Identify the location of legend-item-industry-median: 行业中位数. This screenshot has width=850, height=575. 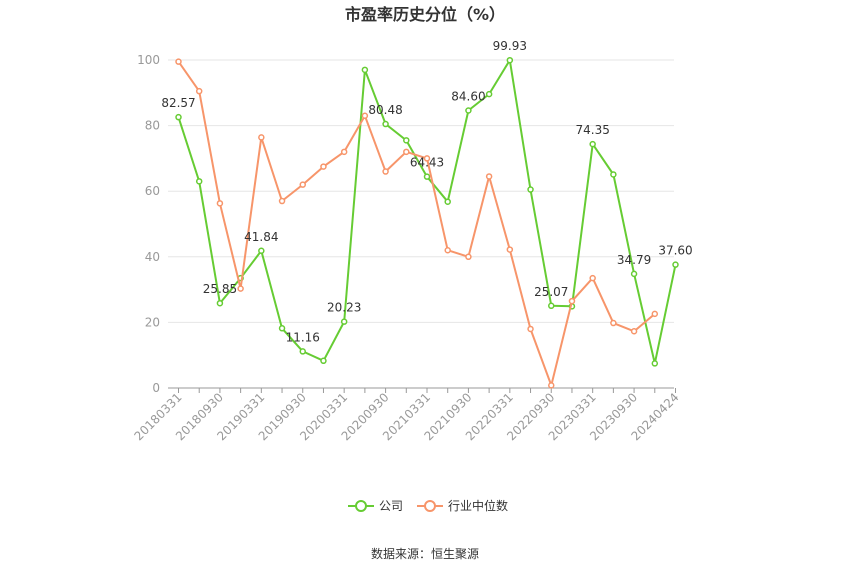
(462, 505).